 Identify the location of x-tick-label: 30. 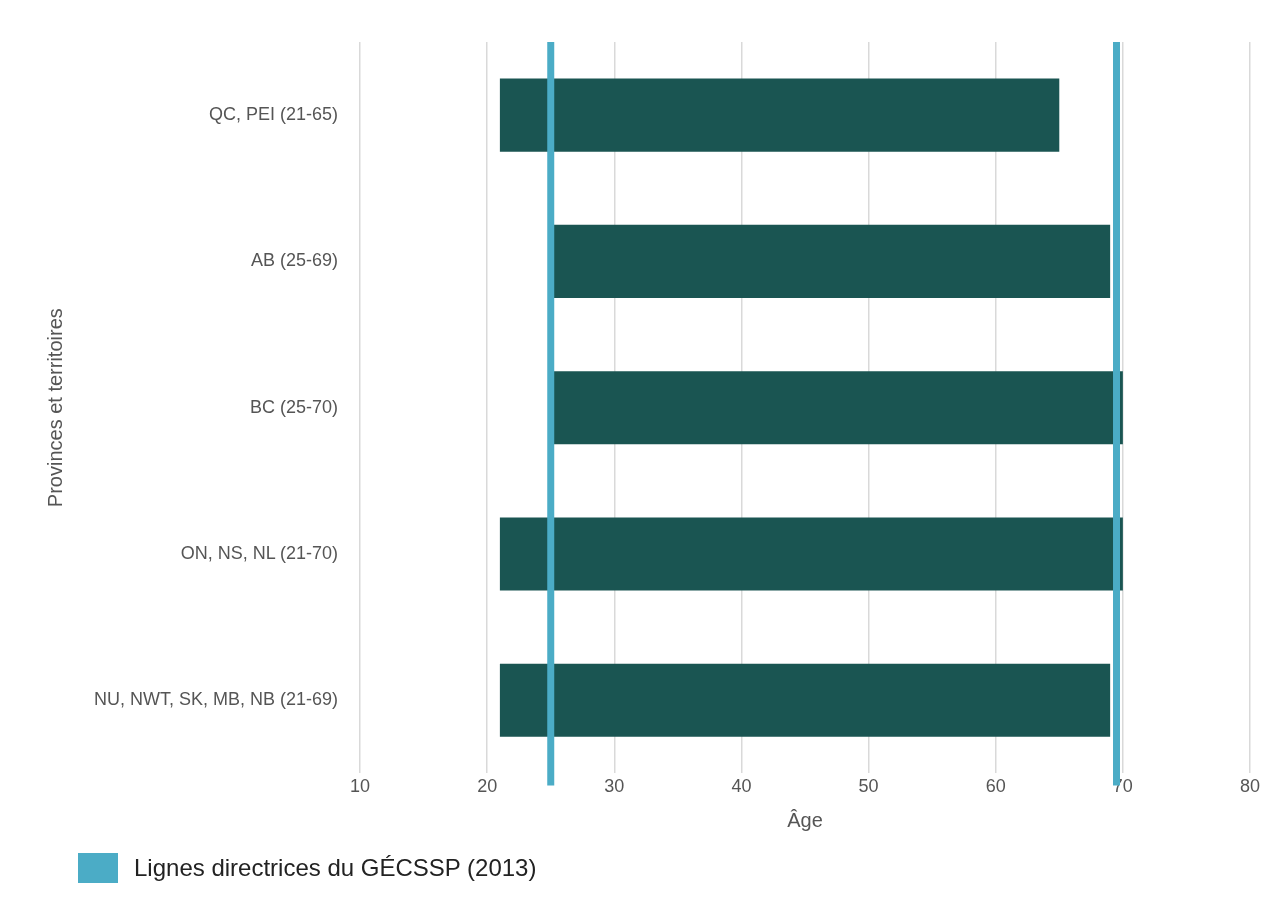
(614, 786).